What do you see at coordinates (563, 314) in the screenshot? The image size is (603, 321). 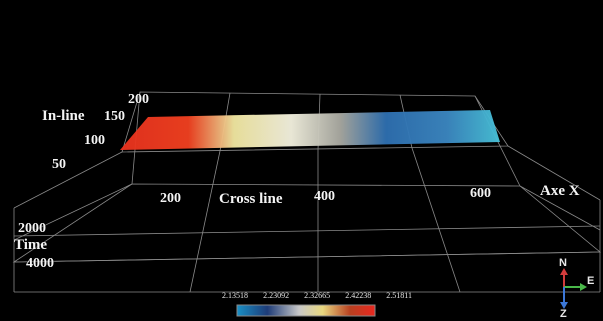 I see `compass-z-label: Z` at bounding box center [563, 314].